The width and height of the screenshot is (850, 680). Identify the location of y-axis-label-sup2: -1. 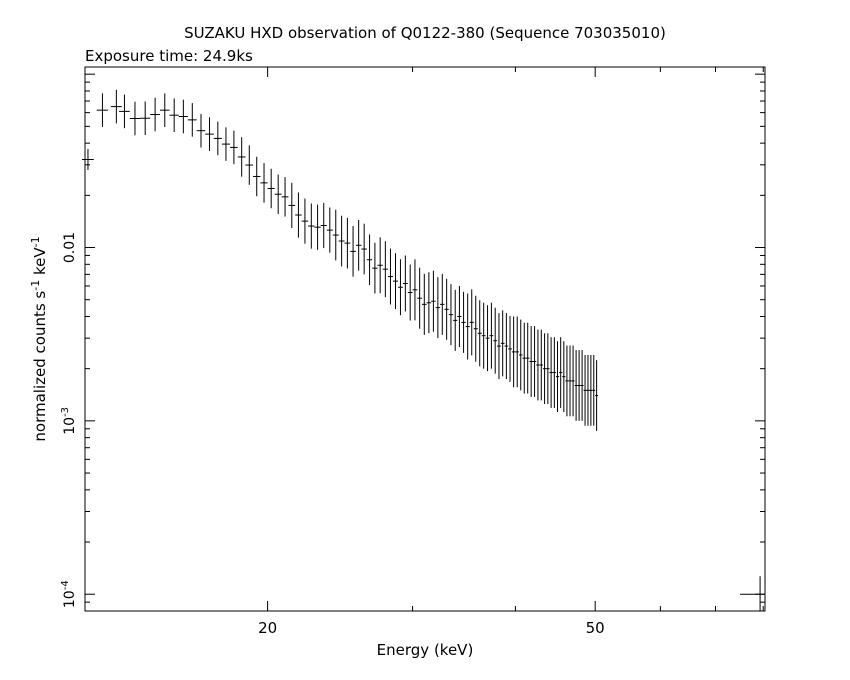
(35, 241).